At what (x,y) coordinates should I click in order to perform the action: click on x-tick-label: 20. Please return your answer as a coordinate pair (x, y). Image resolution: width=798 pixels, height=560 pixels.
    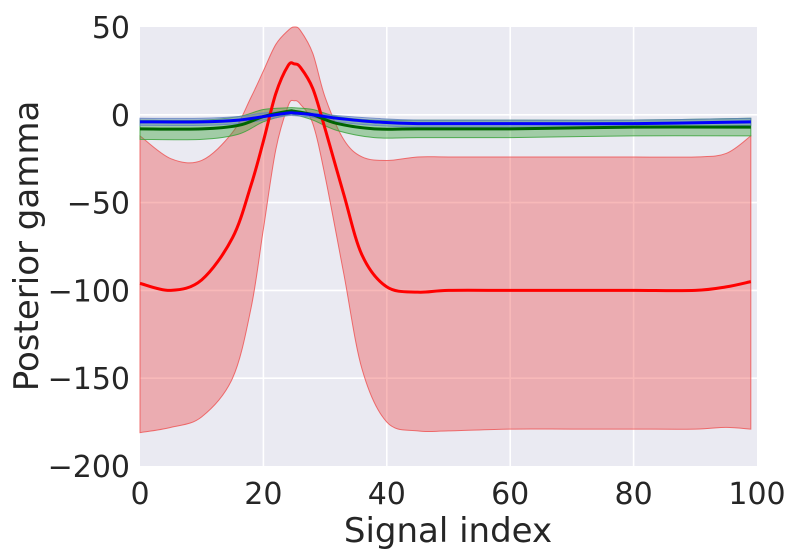
    Looking at the image, I should click on (263, 494).